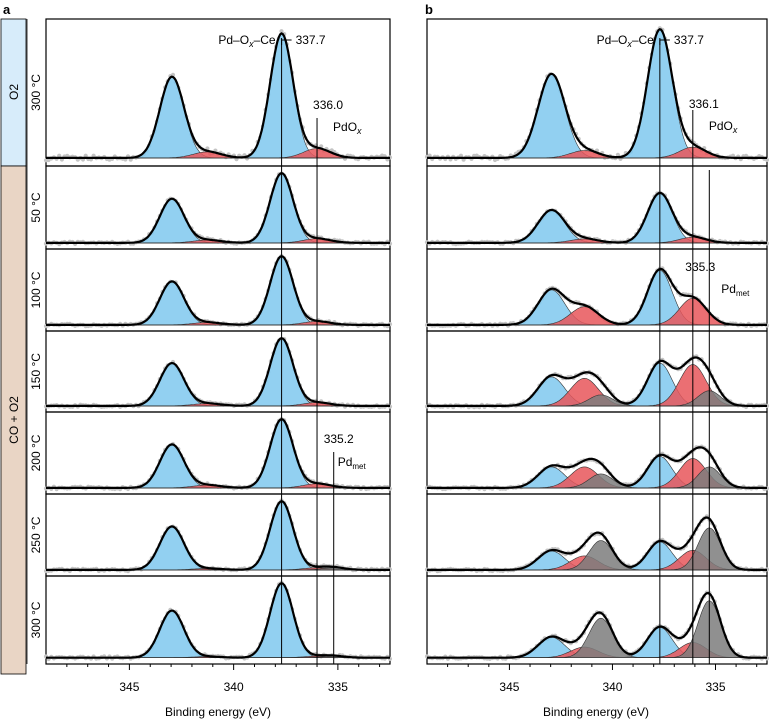 Image resolution: width=769 pixels, height=720 pixels. I want to click on temperature-label: 50 °C, so click(36, 207).